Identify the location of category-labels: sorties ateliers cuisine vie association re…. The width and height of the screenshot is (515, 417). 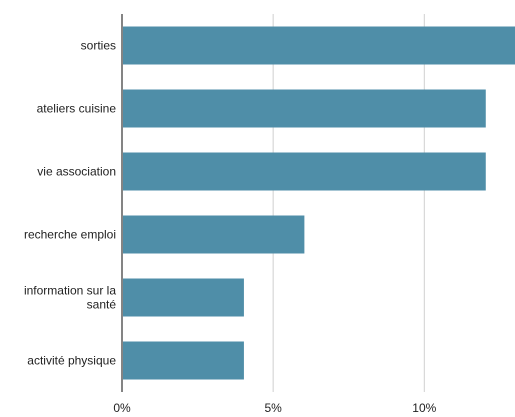
(70, 203).